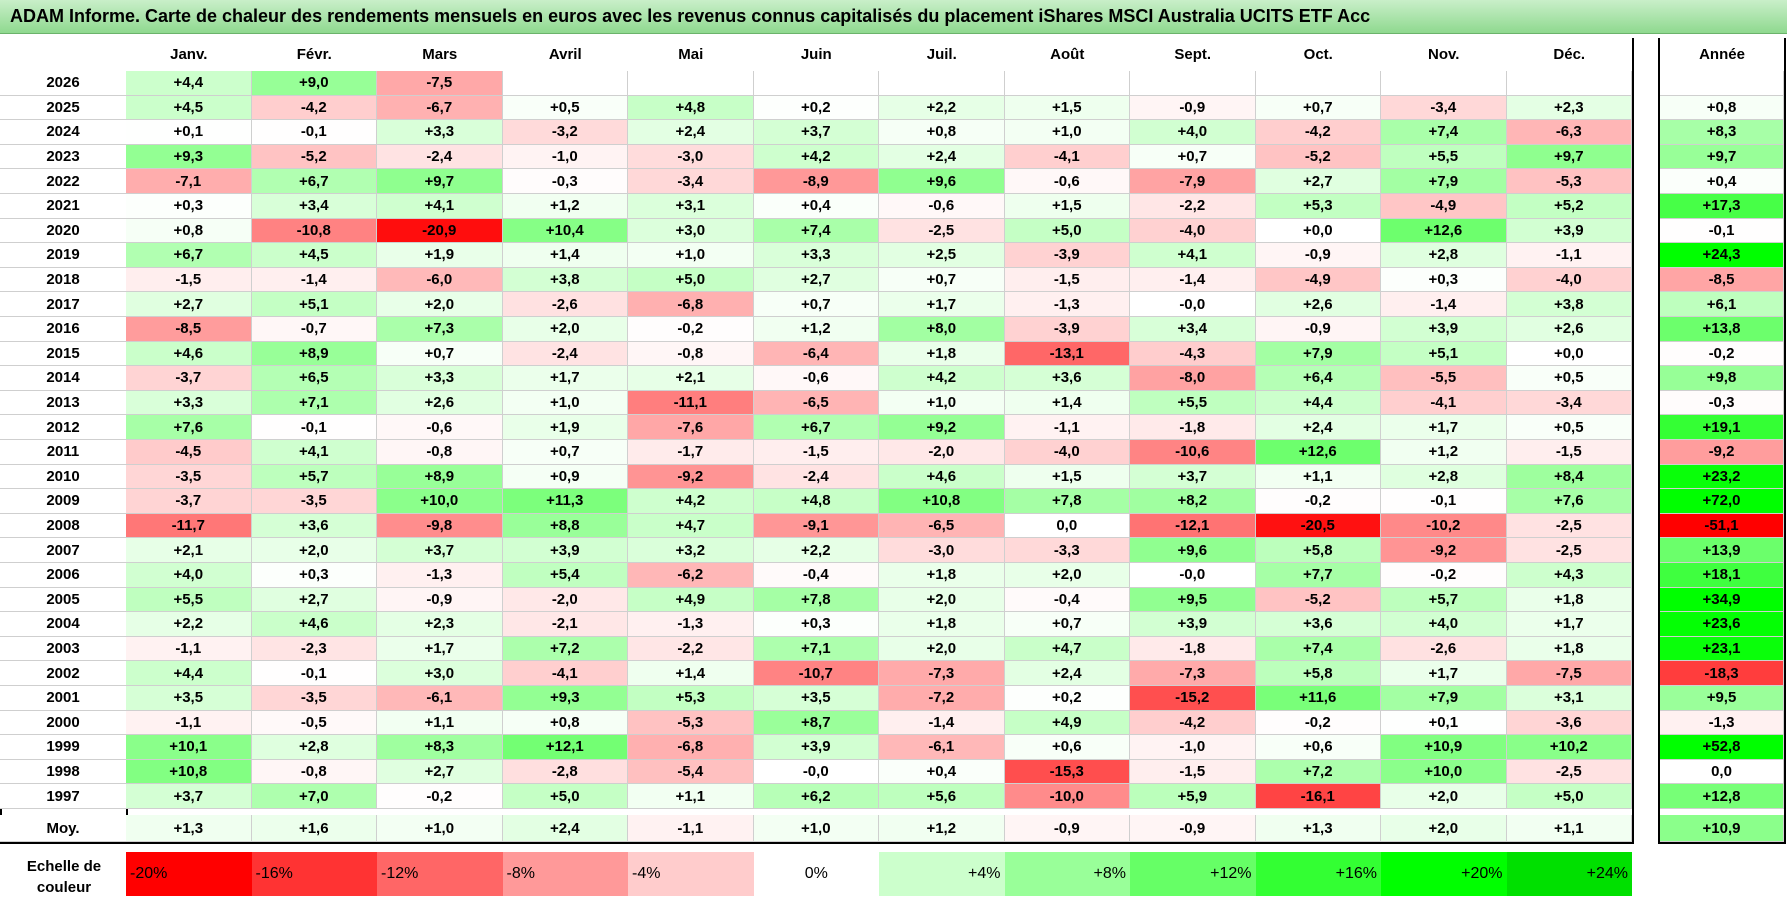 The width and height of the screenshot is (1787, 912). I want to click on heatmap-cell: +1,1, so click(1318, 477).